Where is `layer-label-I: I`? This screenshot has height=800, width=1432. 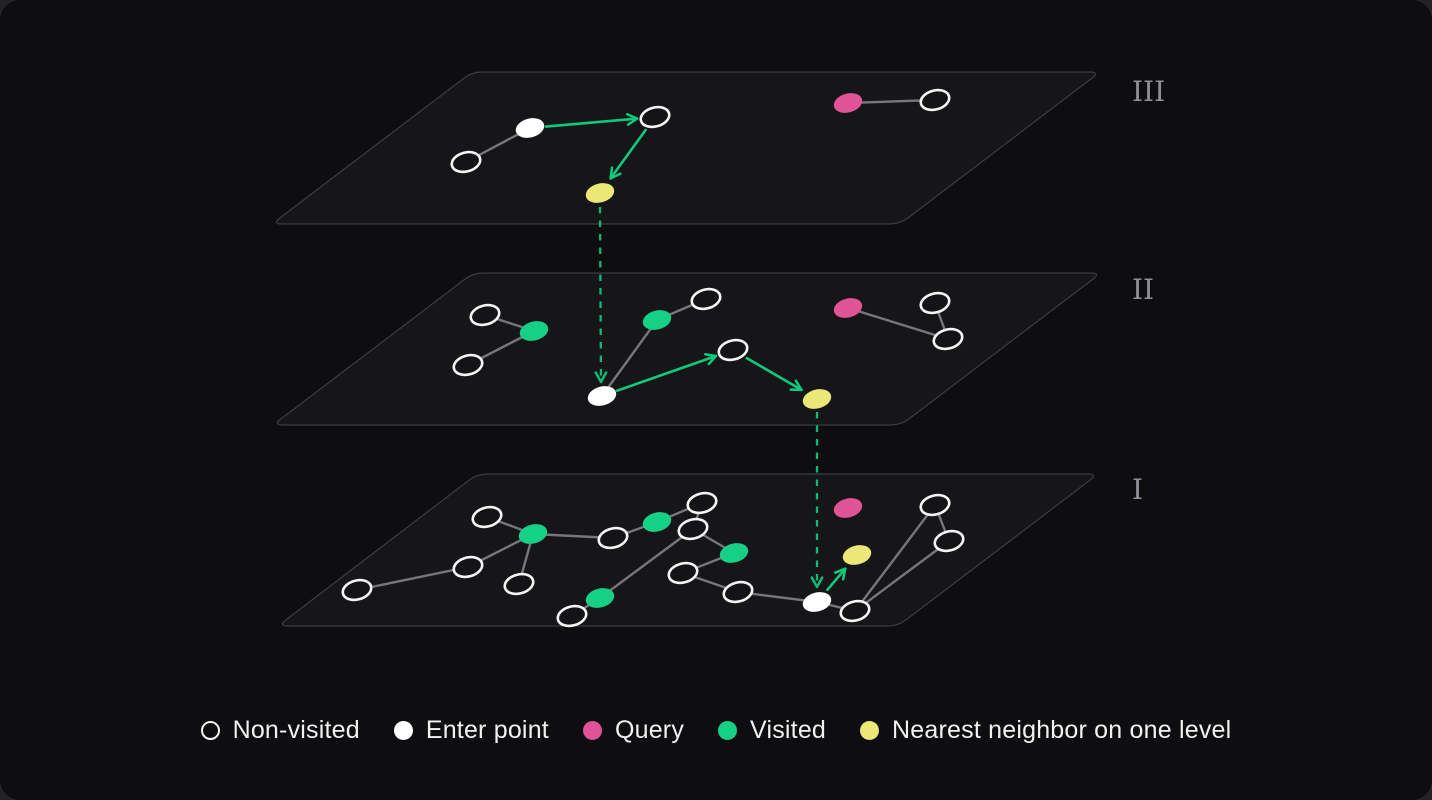
layer-label-I: I is located at coordinates (1137, 489).